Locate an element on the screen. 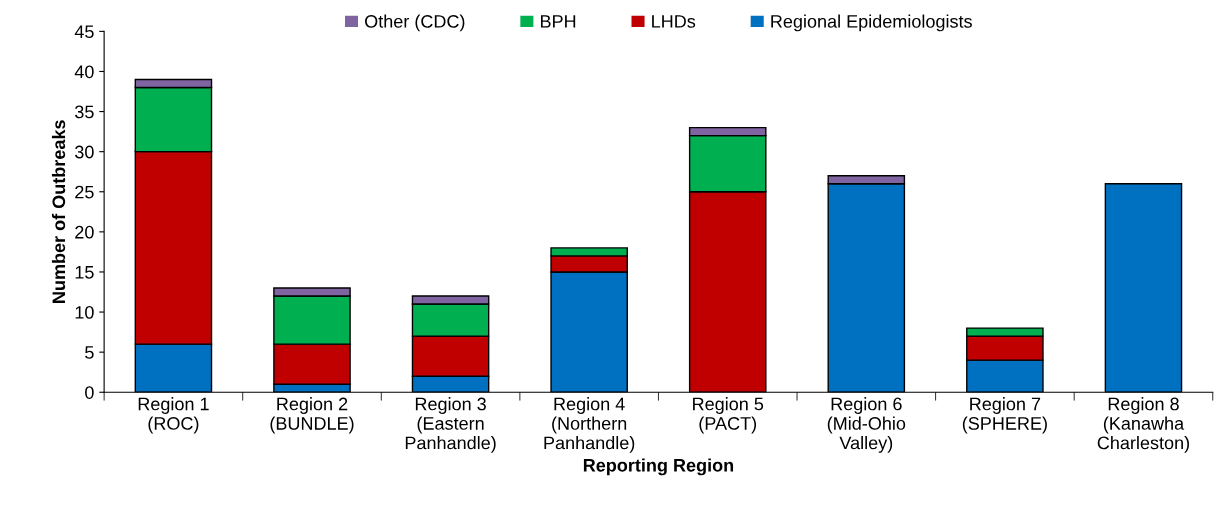 This screenshot has width=1225, height=523. legend-label: Regional Epidemiologists is located at coordinates (871, 23).